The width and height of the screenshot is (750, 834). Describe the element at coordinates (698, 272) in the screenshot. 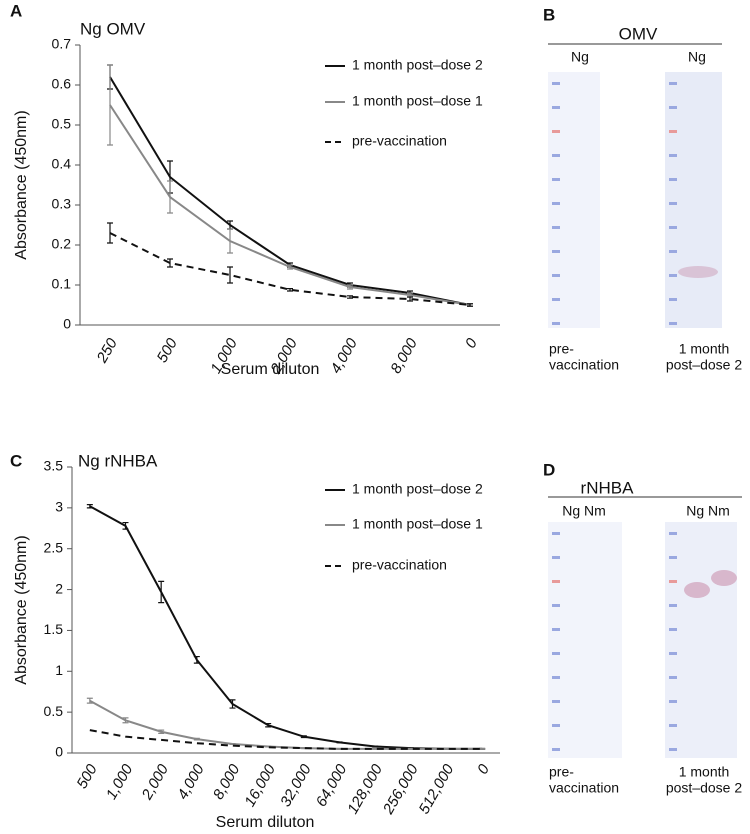

I see `blot-band` at that location.